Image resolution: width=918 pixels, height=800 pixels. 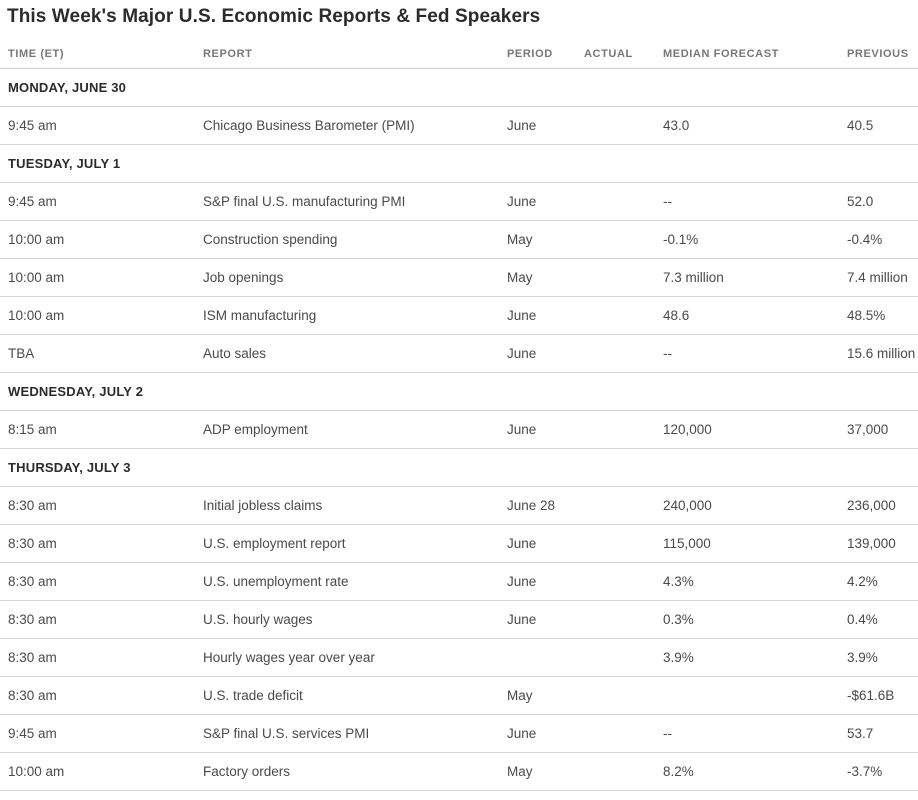 I want to click on report-row: 8:30 am U.S. trade deficit May -$61.6B, so click(x=459, y=695).